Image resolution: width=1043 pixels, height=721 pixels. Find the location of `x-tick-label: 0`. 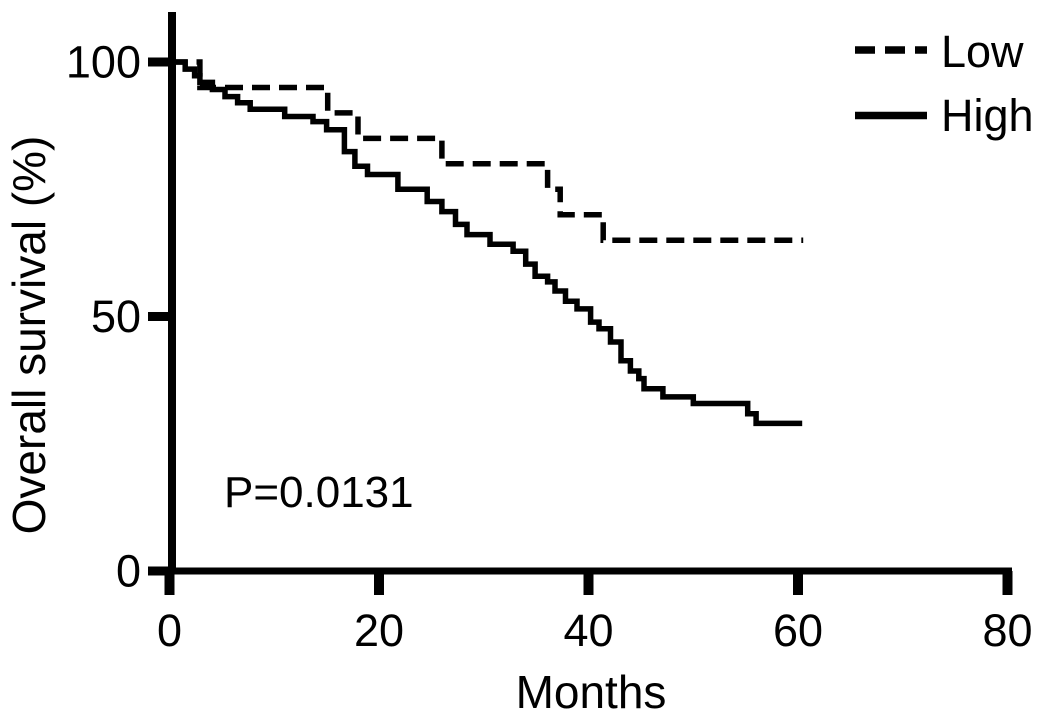

x-tick-label: 0 is located at coordinates (169, 630).